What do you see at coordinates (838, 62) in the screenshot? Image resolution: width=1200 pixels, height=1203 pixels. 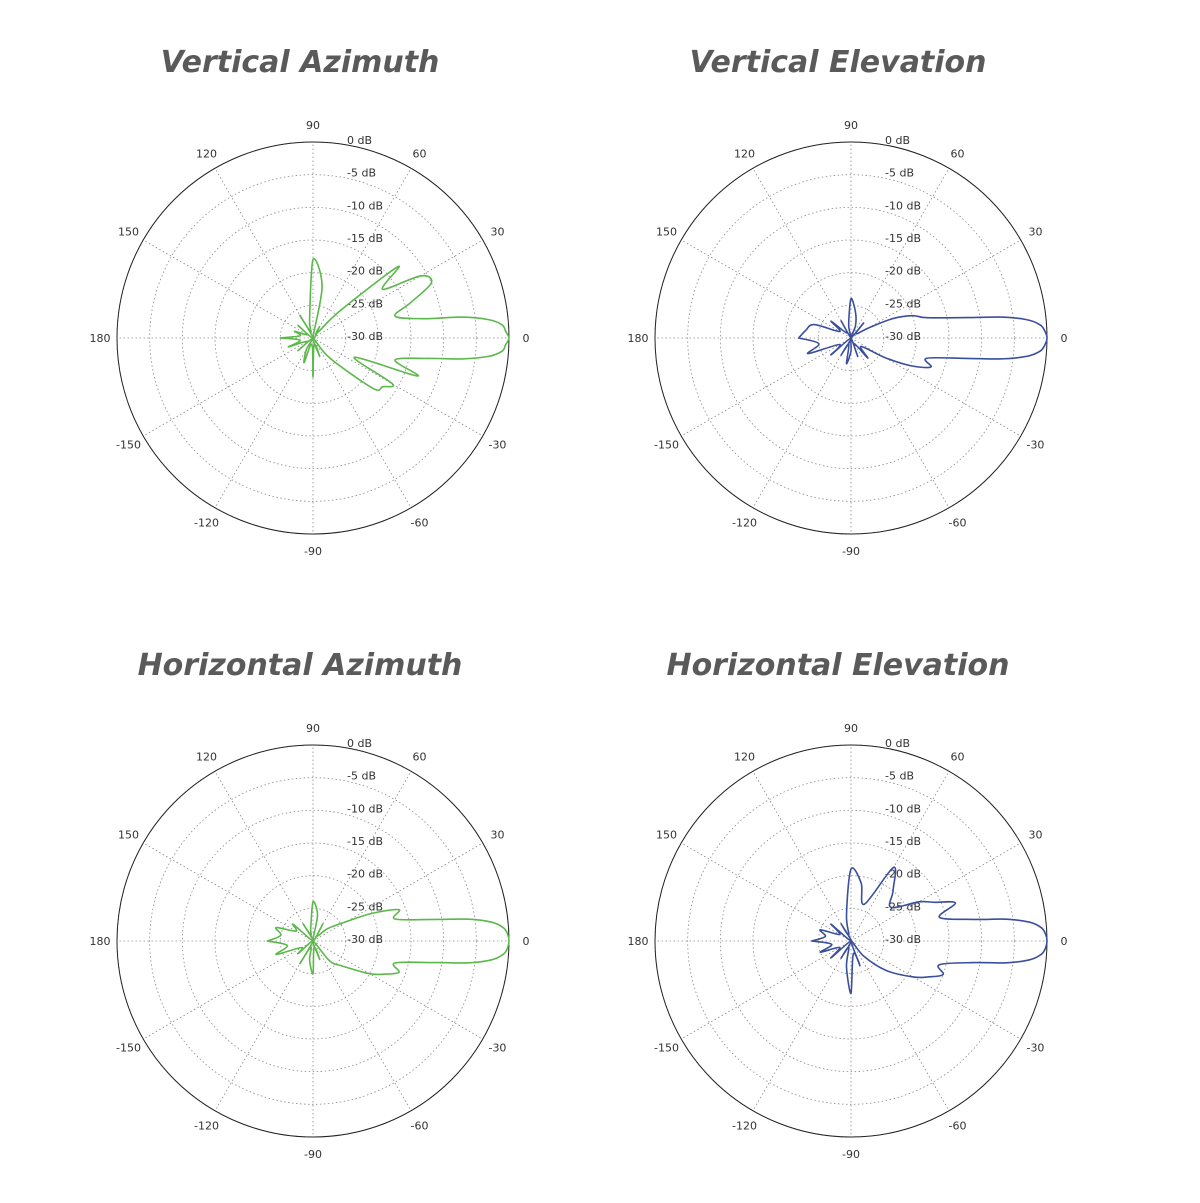 I see `chart-title: Vertical Elevation` at bounding box center [838, 62].